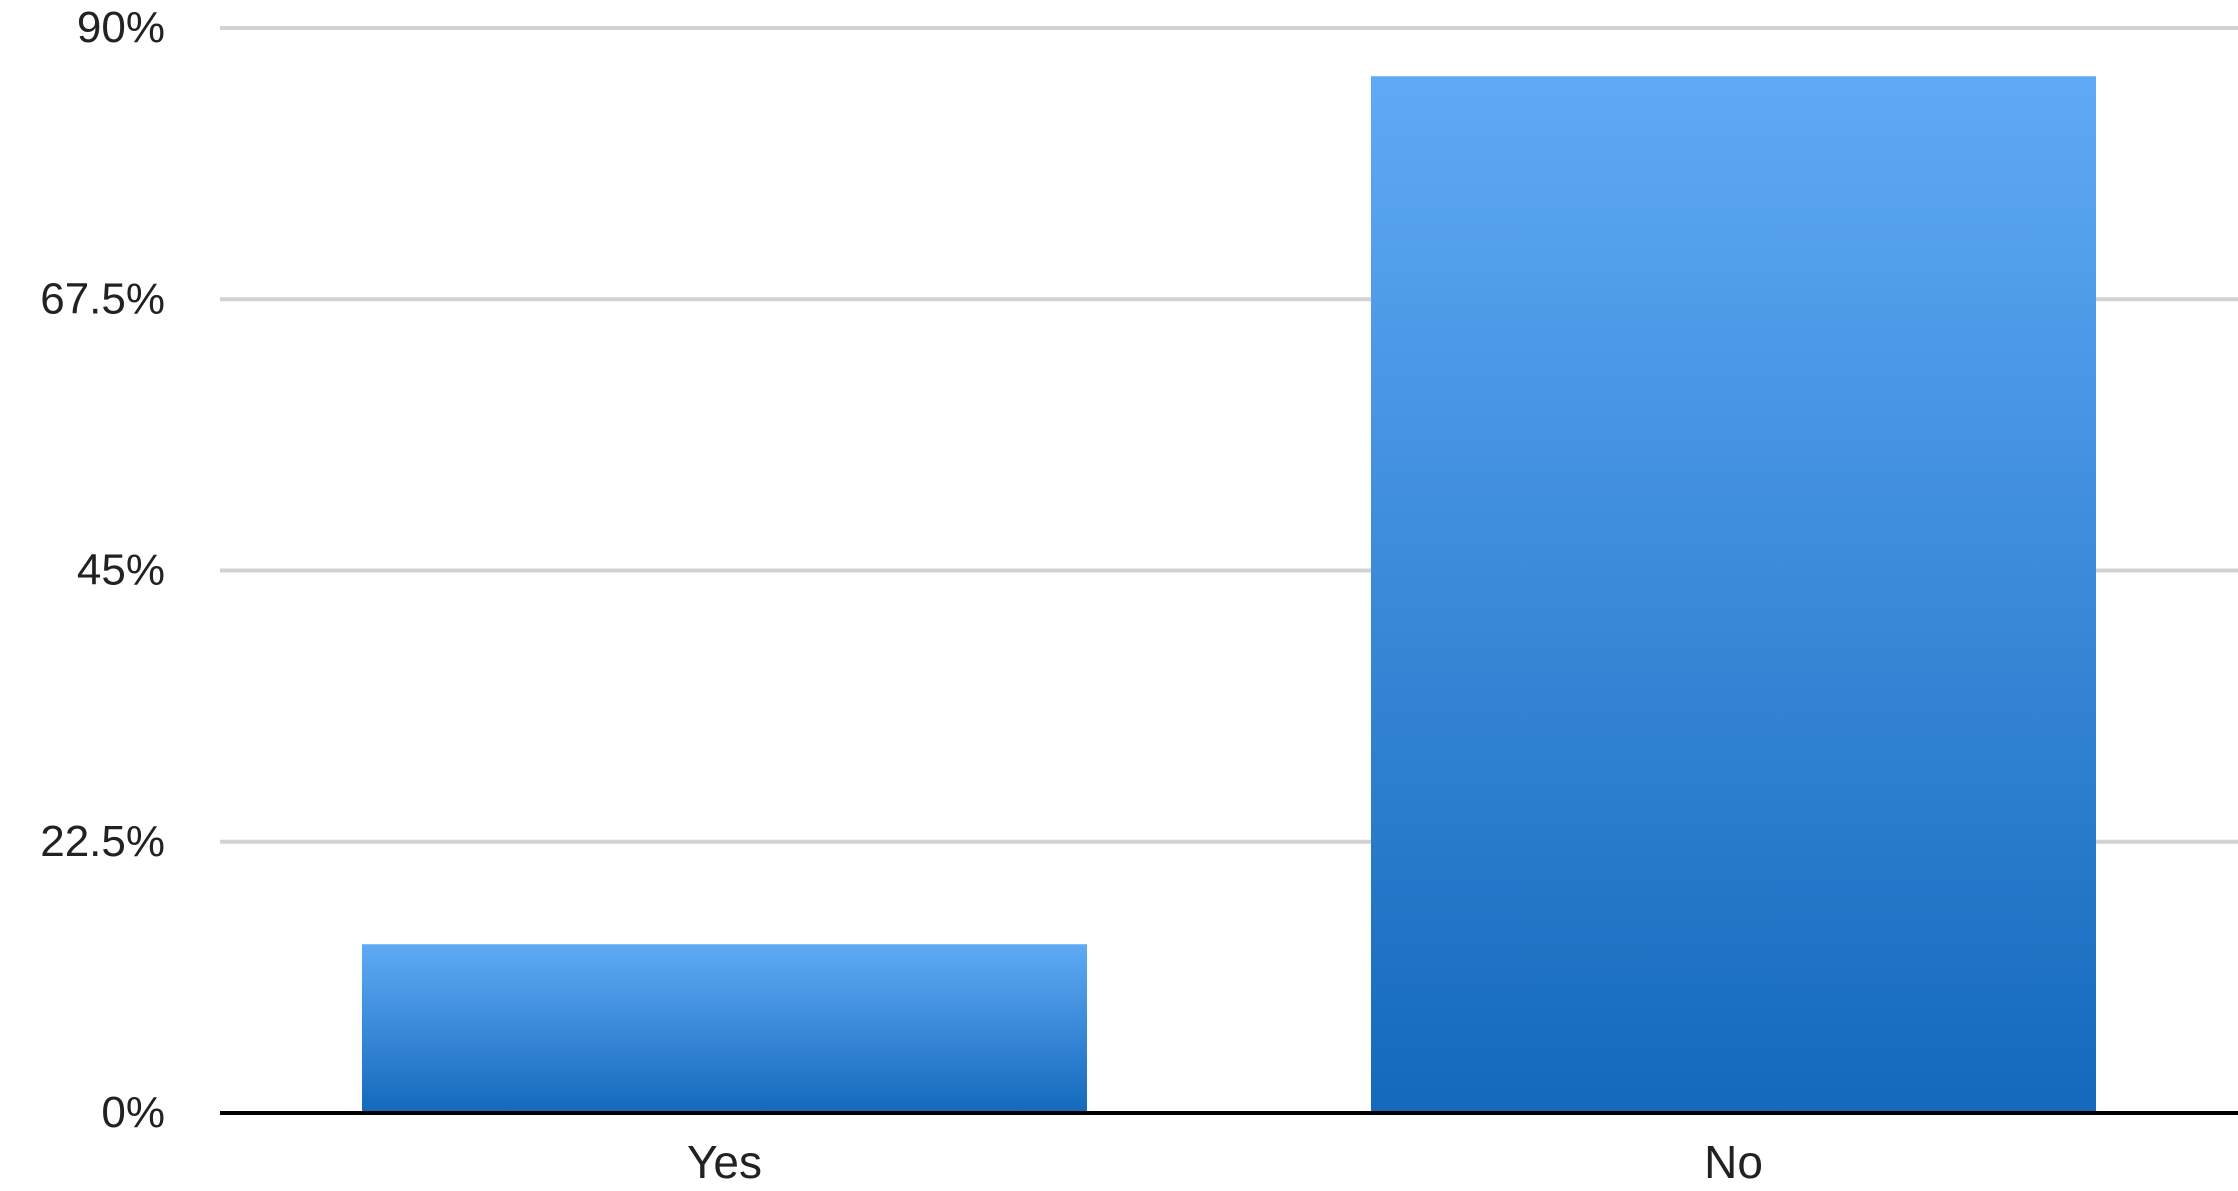 This screenshot has width=2238, height=1191. Describe the element at coordinates (121, 570) in the screenshot. I see `y-tick-label: 45%` at that location.